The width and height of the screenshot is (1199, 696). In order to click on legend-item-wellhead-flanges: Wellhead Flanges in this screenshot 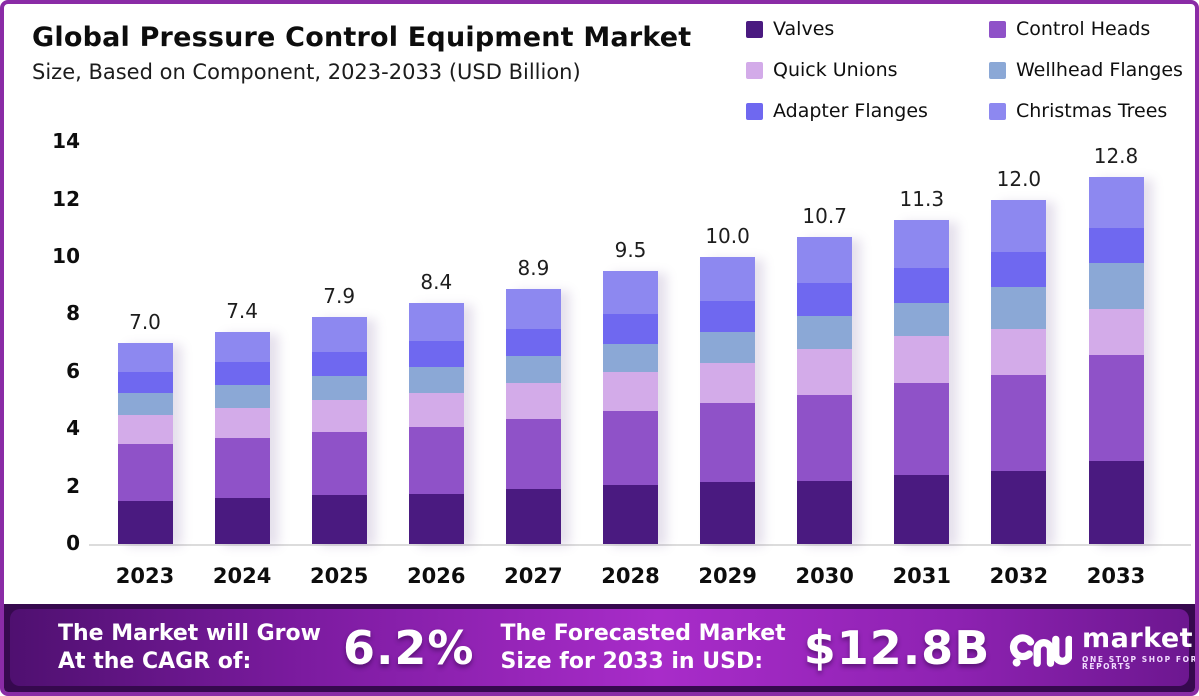, I will do `click(1086, 70)`.